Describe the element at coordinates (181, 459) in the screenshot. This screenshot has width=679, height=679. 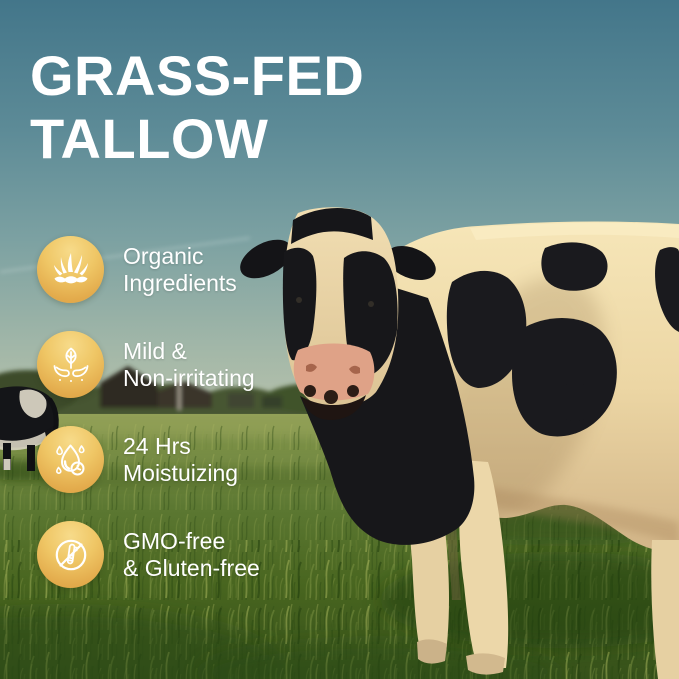
I see `feature-label: 24 Hrs Moistuizing` at that location.